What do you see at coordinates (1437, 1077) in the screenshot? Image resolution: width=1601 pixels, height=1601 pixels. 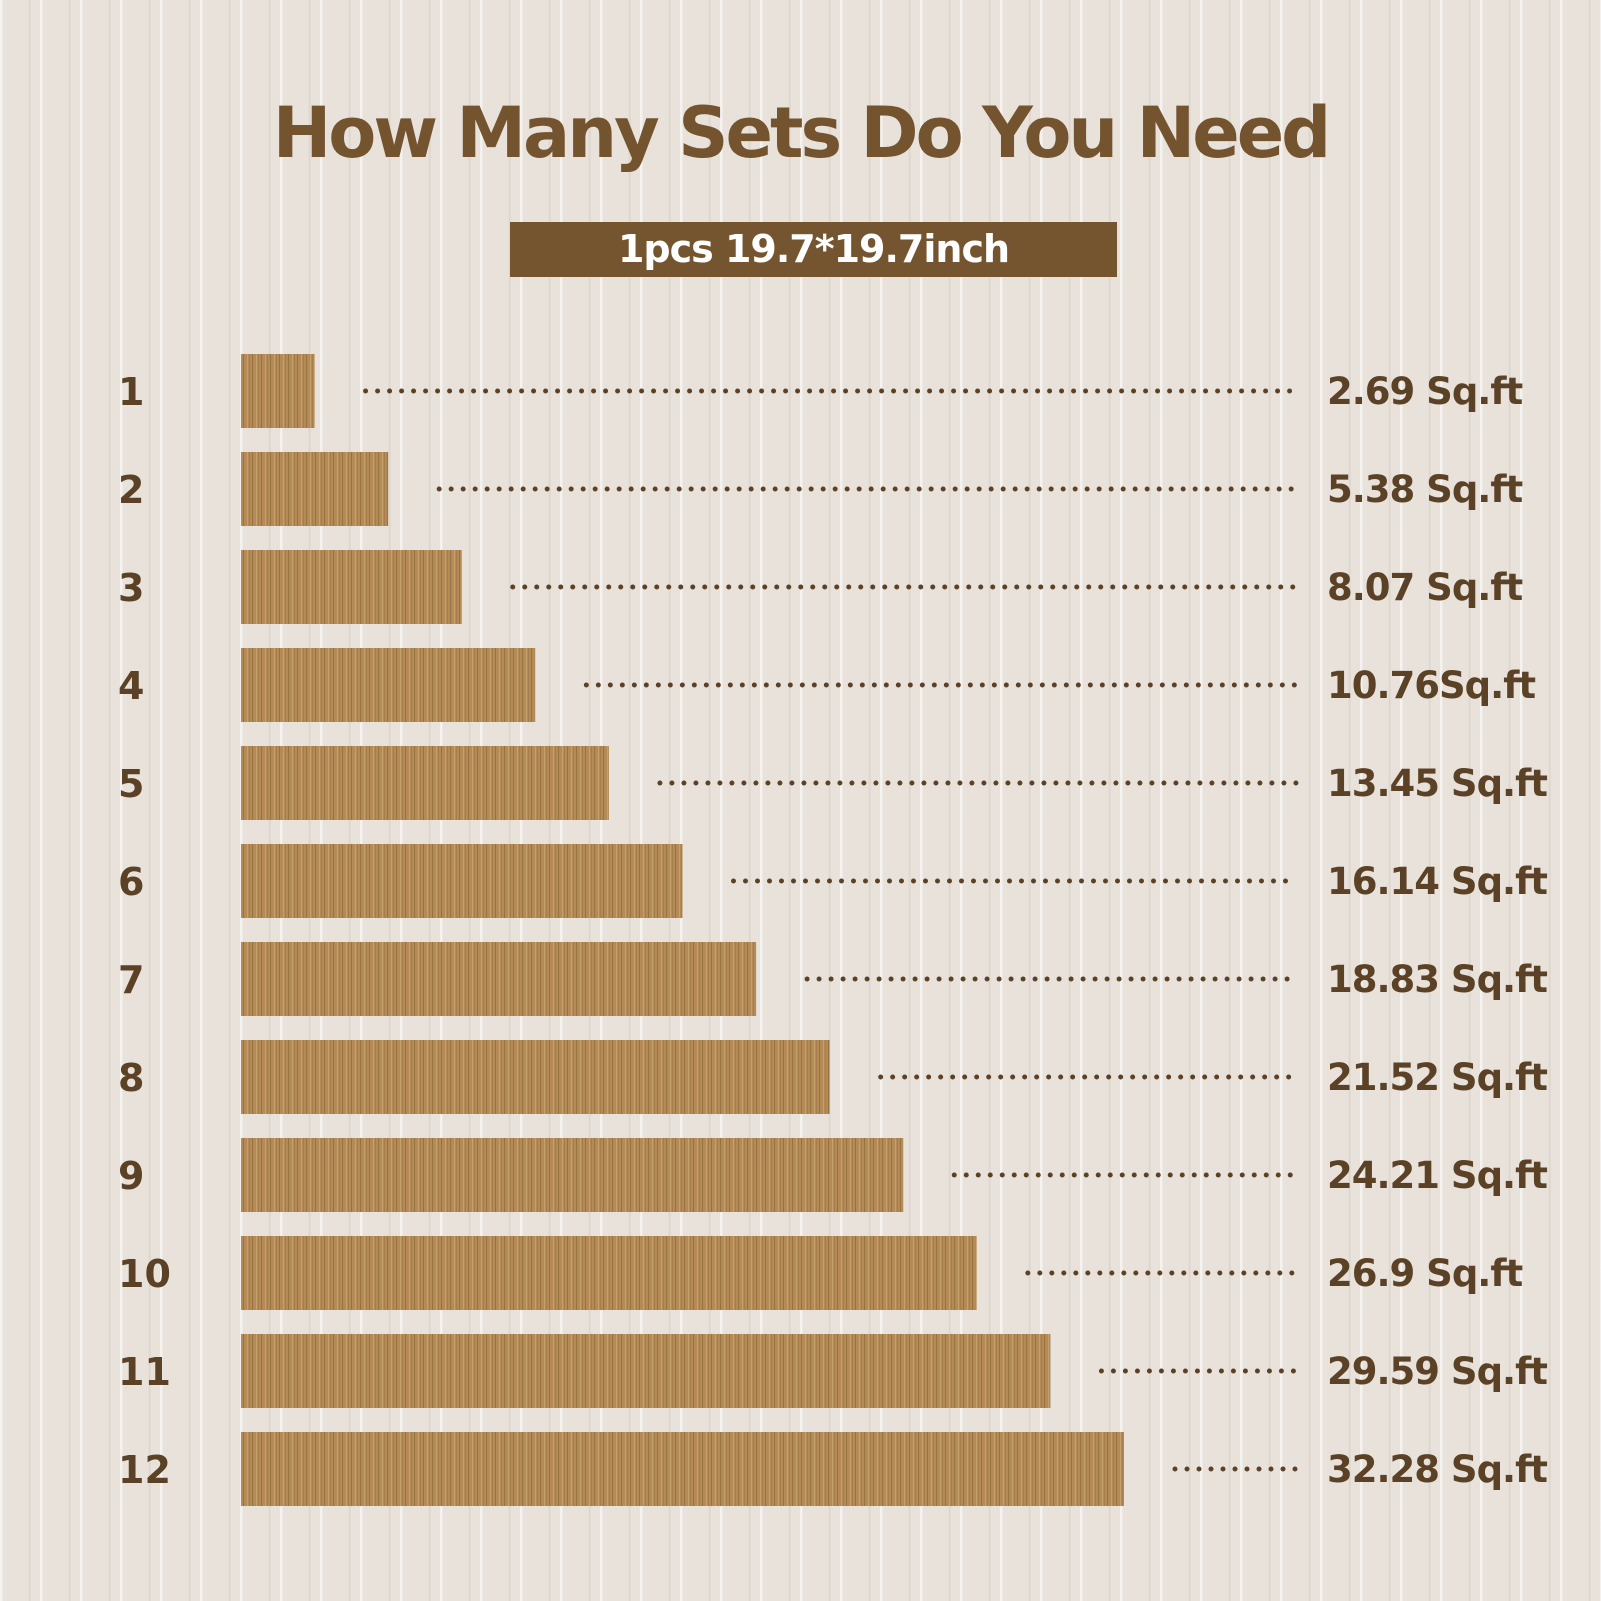 I see `area-value-label: 21.52 Sq.ft` at bounding box center [1437, 1077].